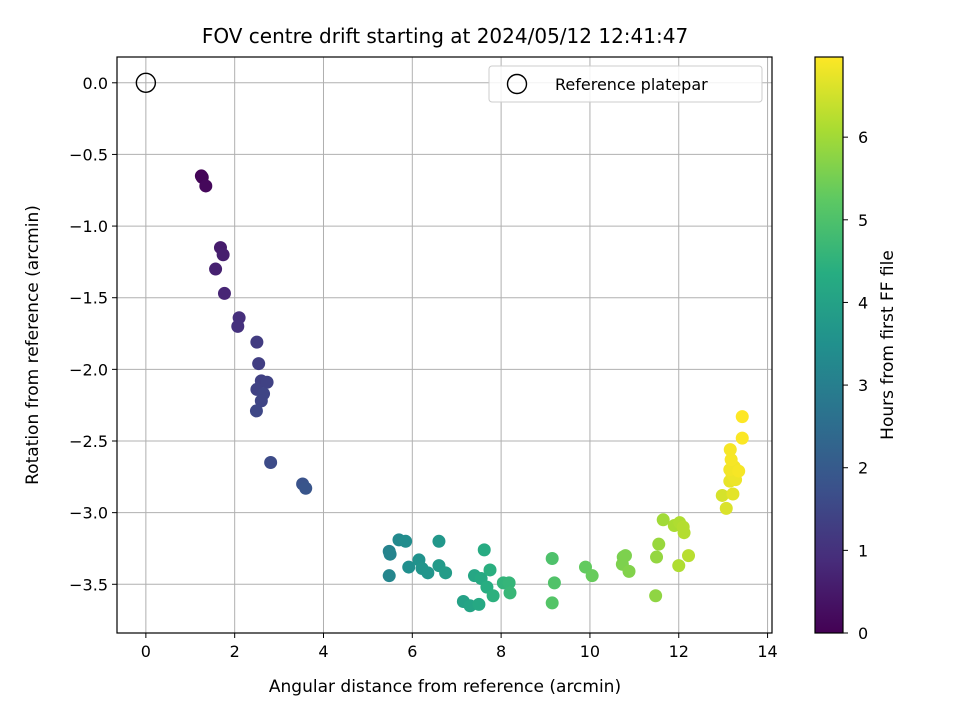 The width and height of the screenshot is (960, 720). Describe the element at coordinates (33, 345) in the screenshot. I see `y-axis-label: Rotation from reference (arcmin)` at that location.